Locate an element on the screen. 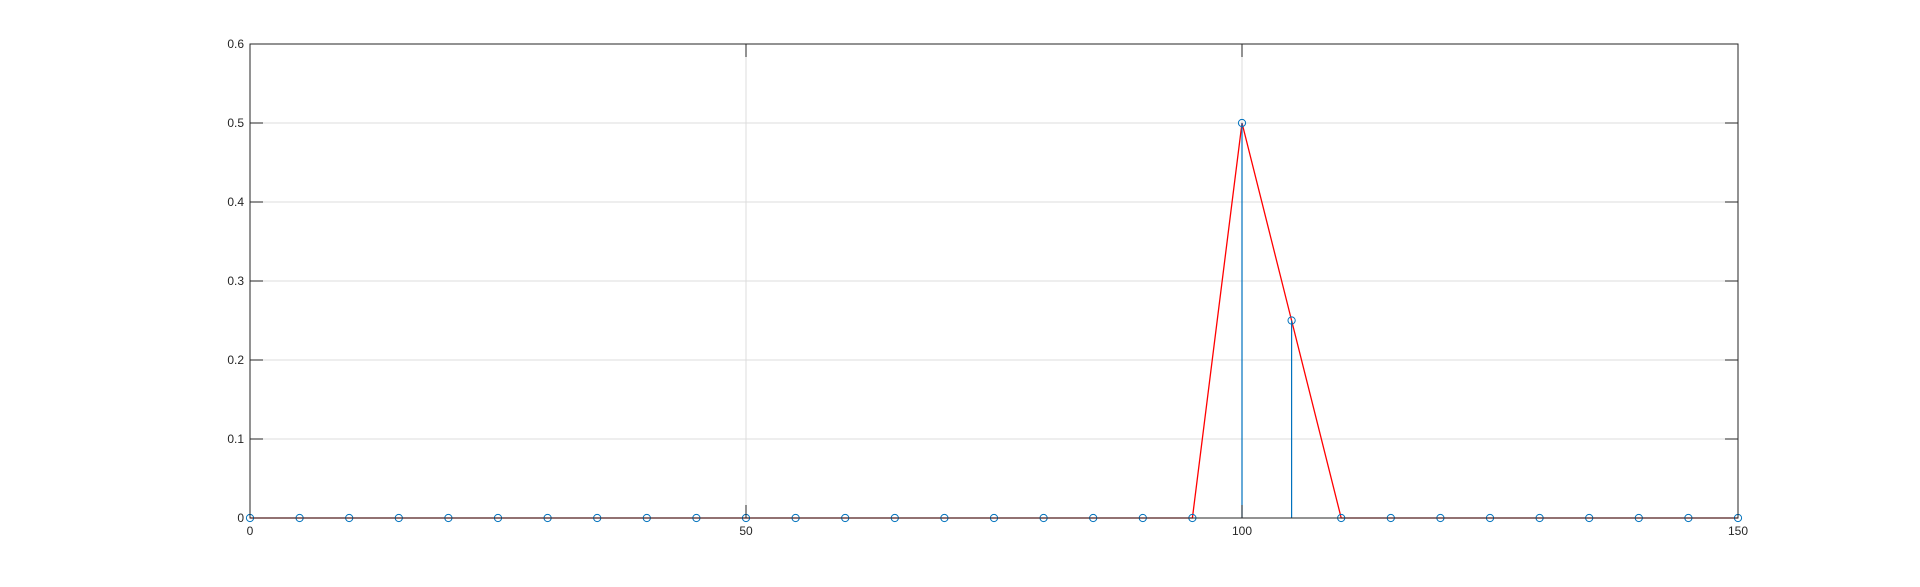 The image size is (1920, 587). x-tick-label: 50 is located at coordinates (746, 531).